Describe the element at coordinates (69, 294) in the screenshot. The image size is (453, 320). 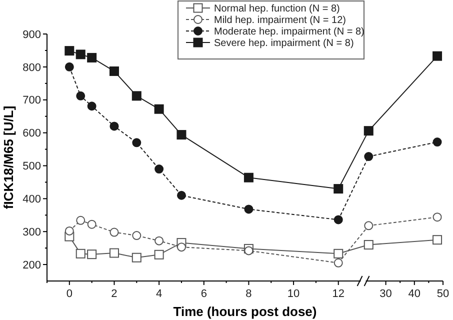
I see `x-tick-label: 0` at that location.